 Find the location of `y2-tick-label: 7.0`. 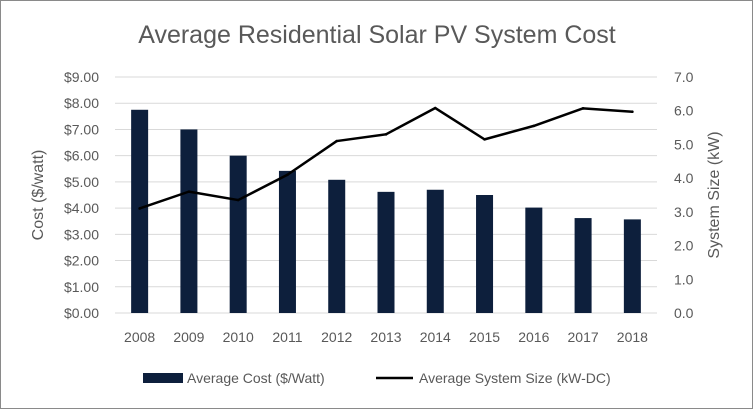

y2-tick-label: 7.0 is located at coordinates (684, 77).